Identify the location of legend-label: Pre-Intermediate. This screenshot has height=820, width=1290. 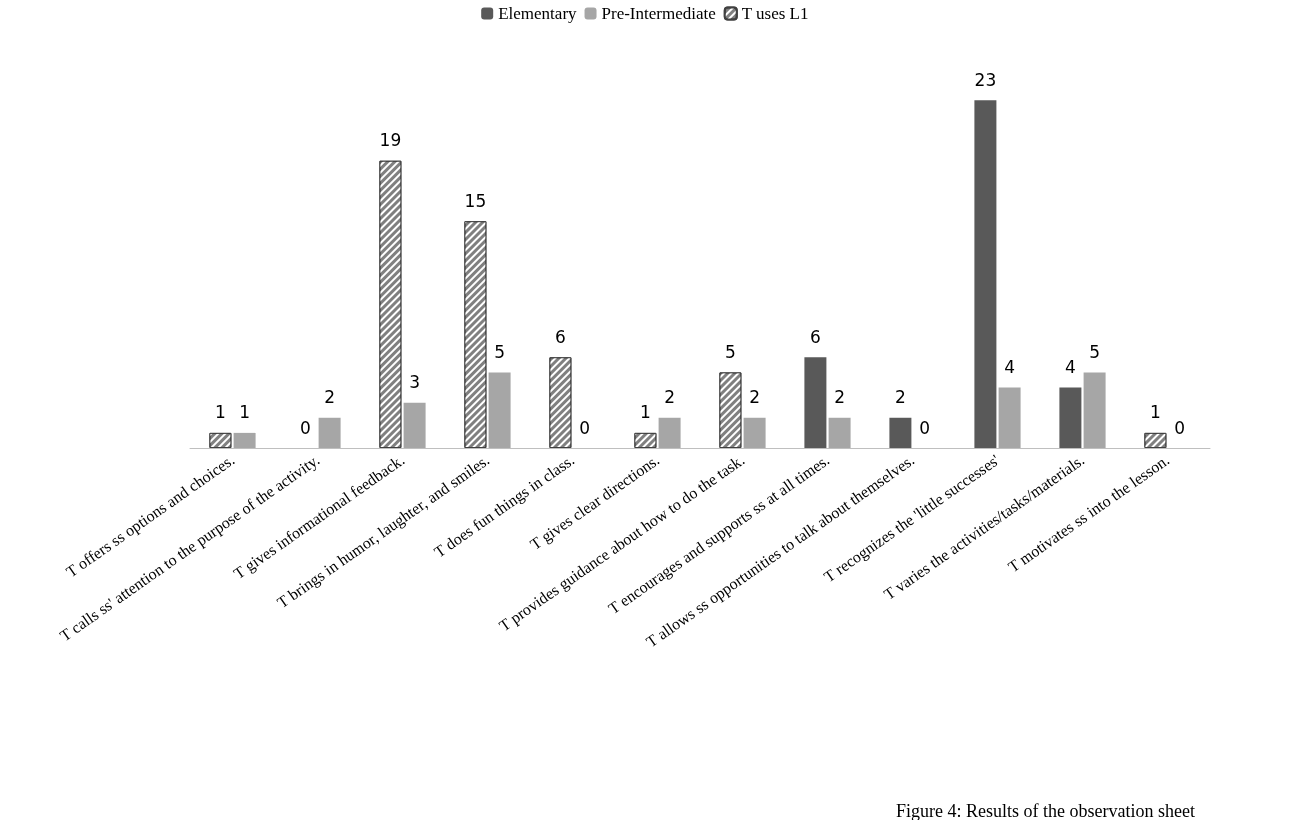
(658, 13).